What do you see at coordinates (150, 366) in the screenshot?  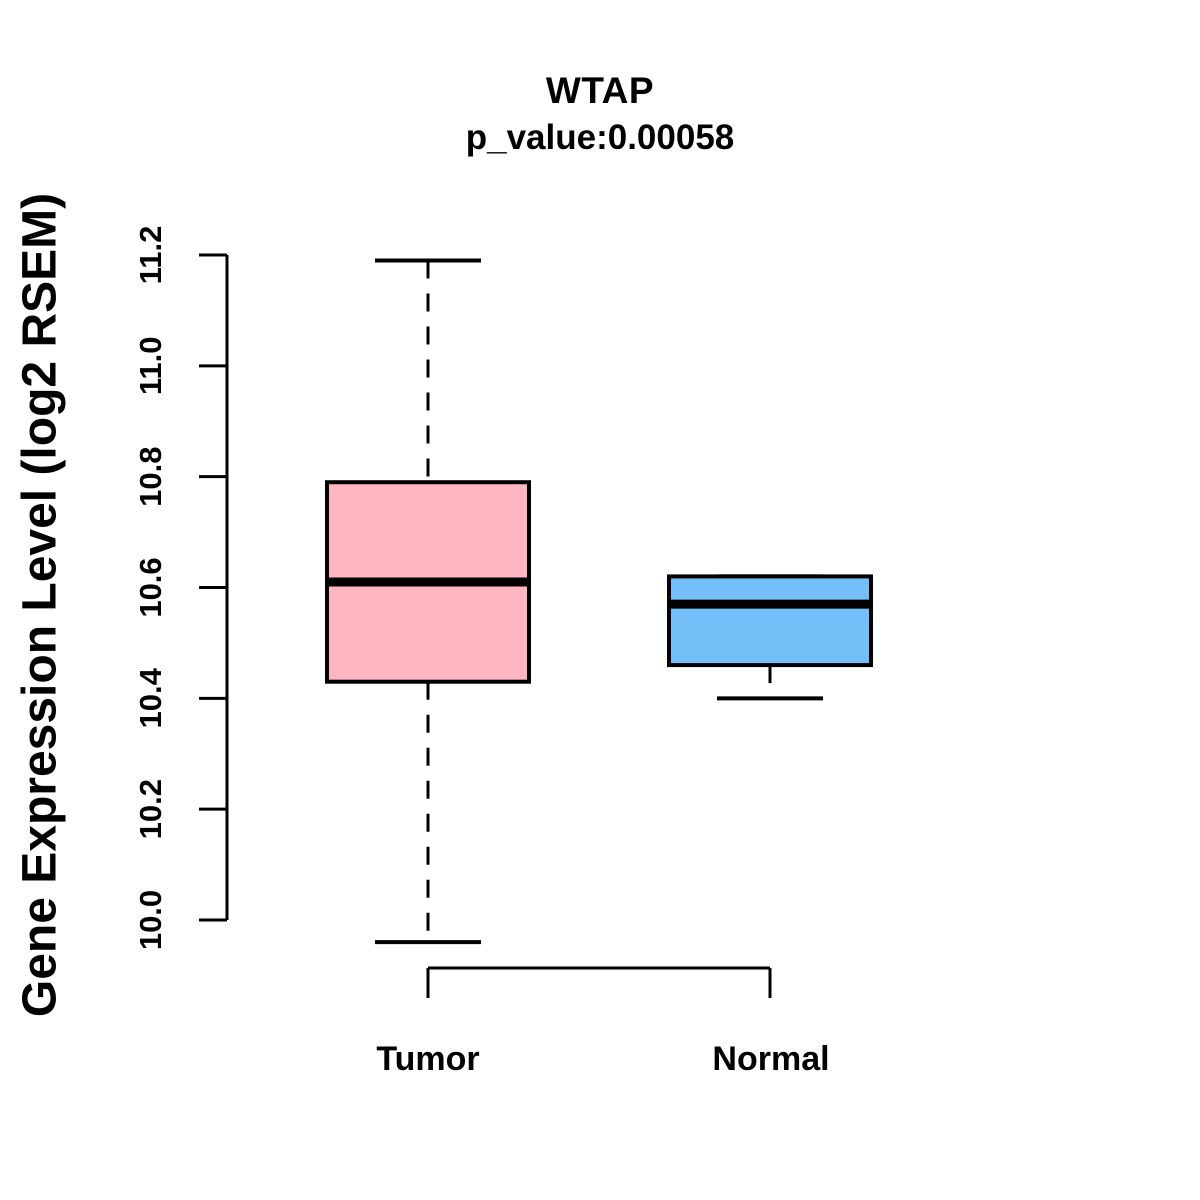 I see `y-tick-label: 11.0` at bounding box center [150, 366].